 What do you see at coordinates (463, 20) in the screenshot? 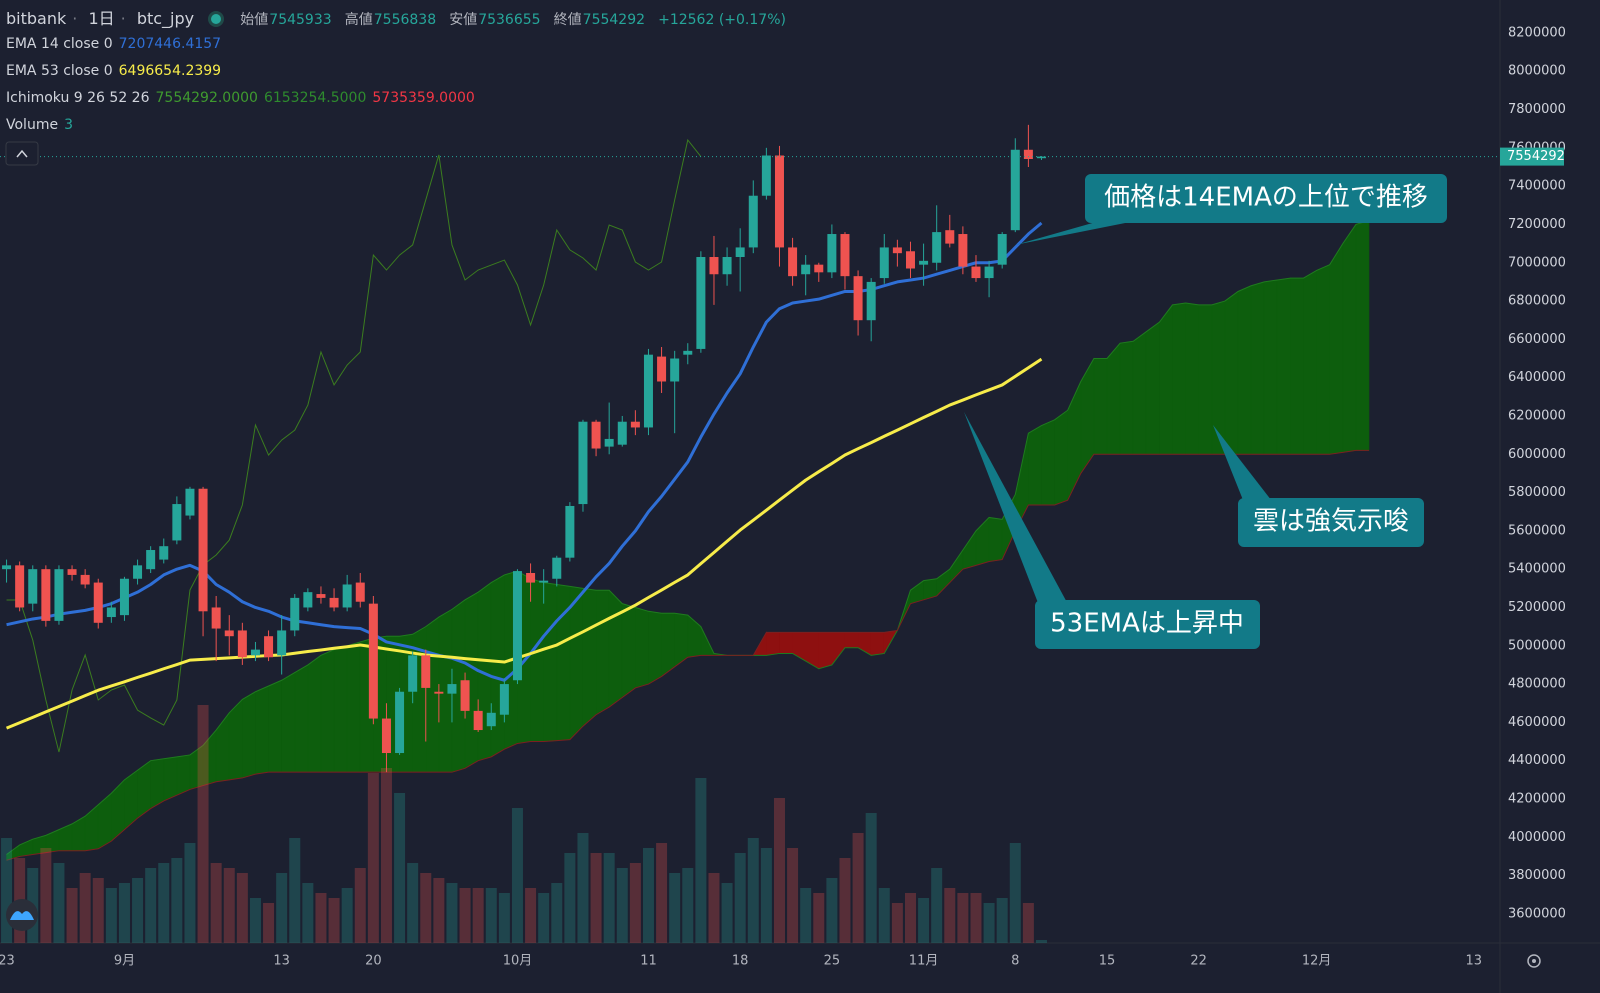
I see `low-label: 安値` at bounding box center [463, 20].